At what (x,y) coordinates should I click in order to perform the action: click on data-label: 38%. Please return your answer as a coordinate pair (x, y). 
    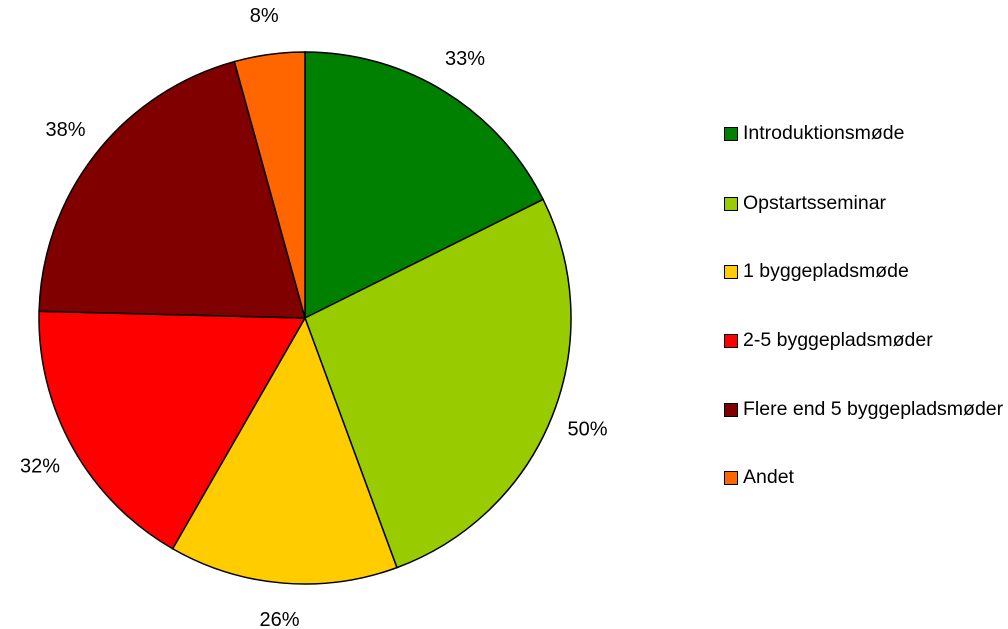
    Looking at the image, I should click on (65, 130).